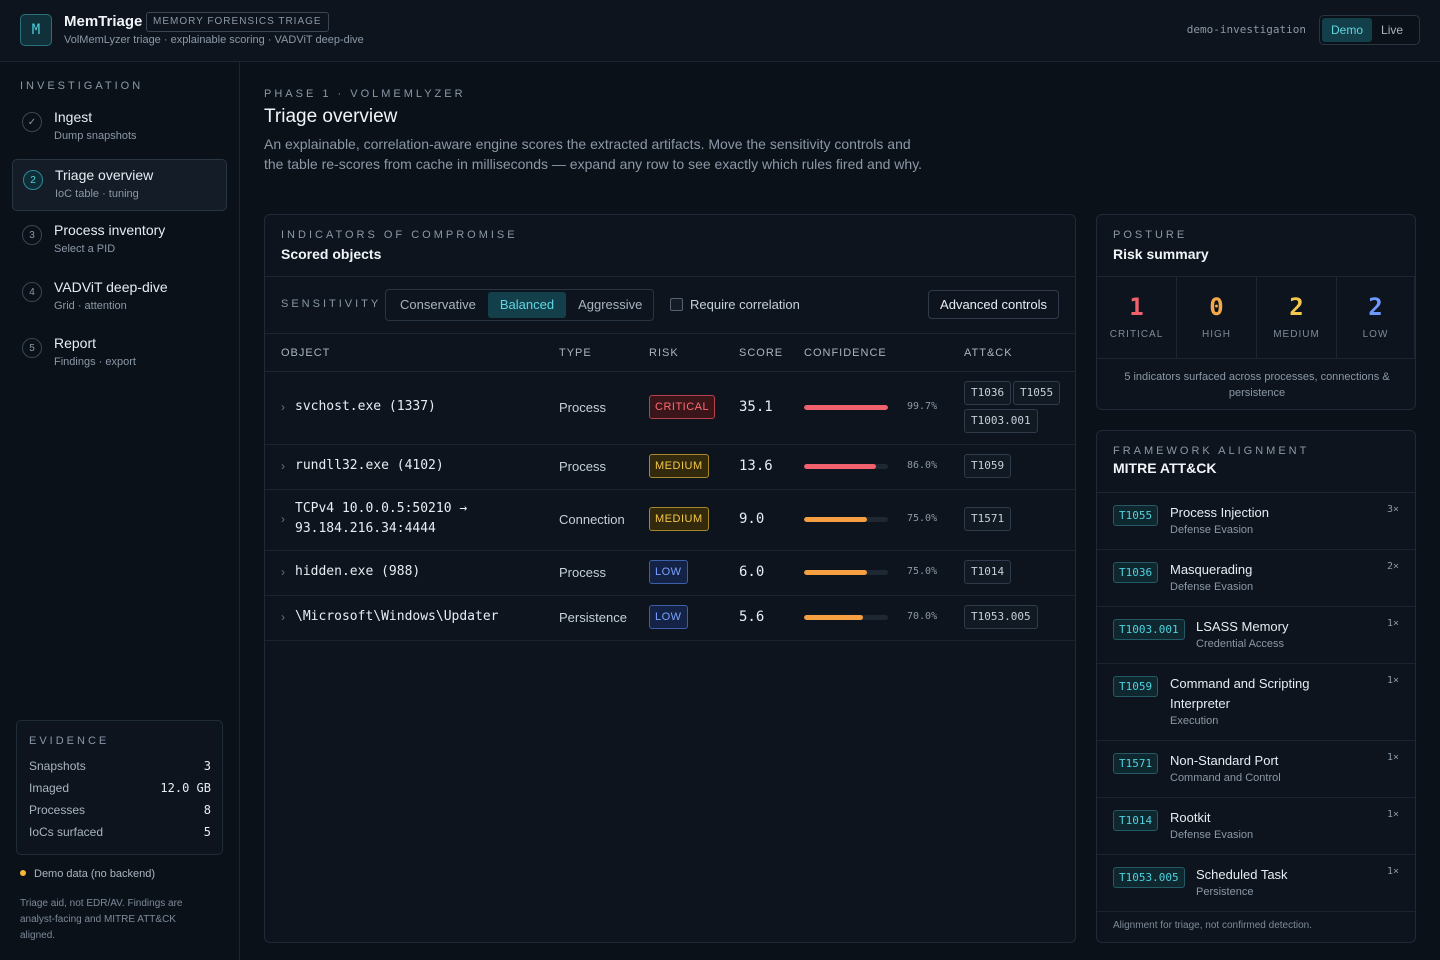 This screenshot has width=1440, height=960. What do you see at coordinates (185, 788) in the screenshot?
I see `evidence-value: 12.0 GB` at bounding box center [185, 788].